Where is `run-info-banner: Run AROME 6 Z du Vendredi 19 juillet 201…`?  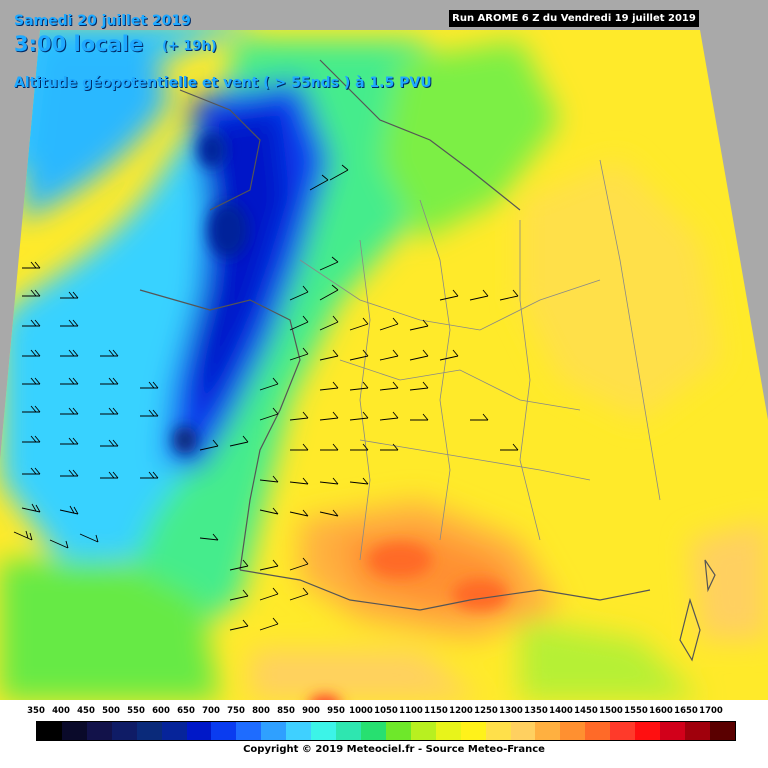
run-info-banner: Run AROME 6 Z du Vendredi 19 juillet 201… is located at coordinates (574, 18).